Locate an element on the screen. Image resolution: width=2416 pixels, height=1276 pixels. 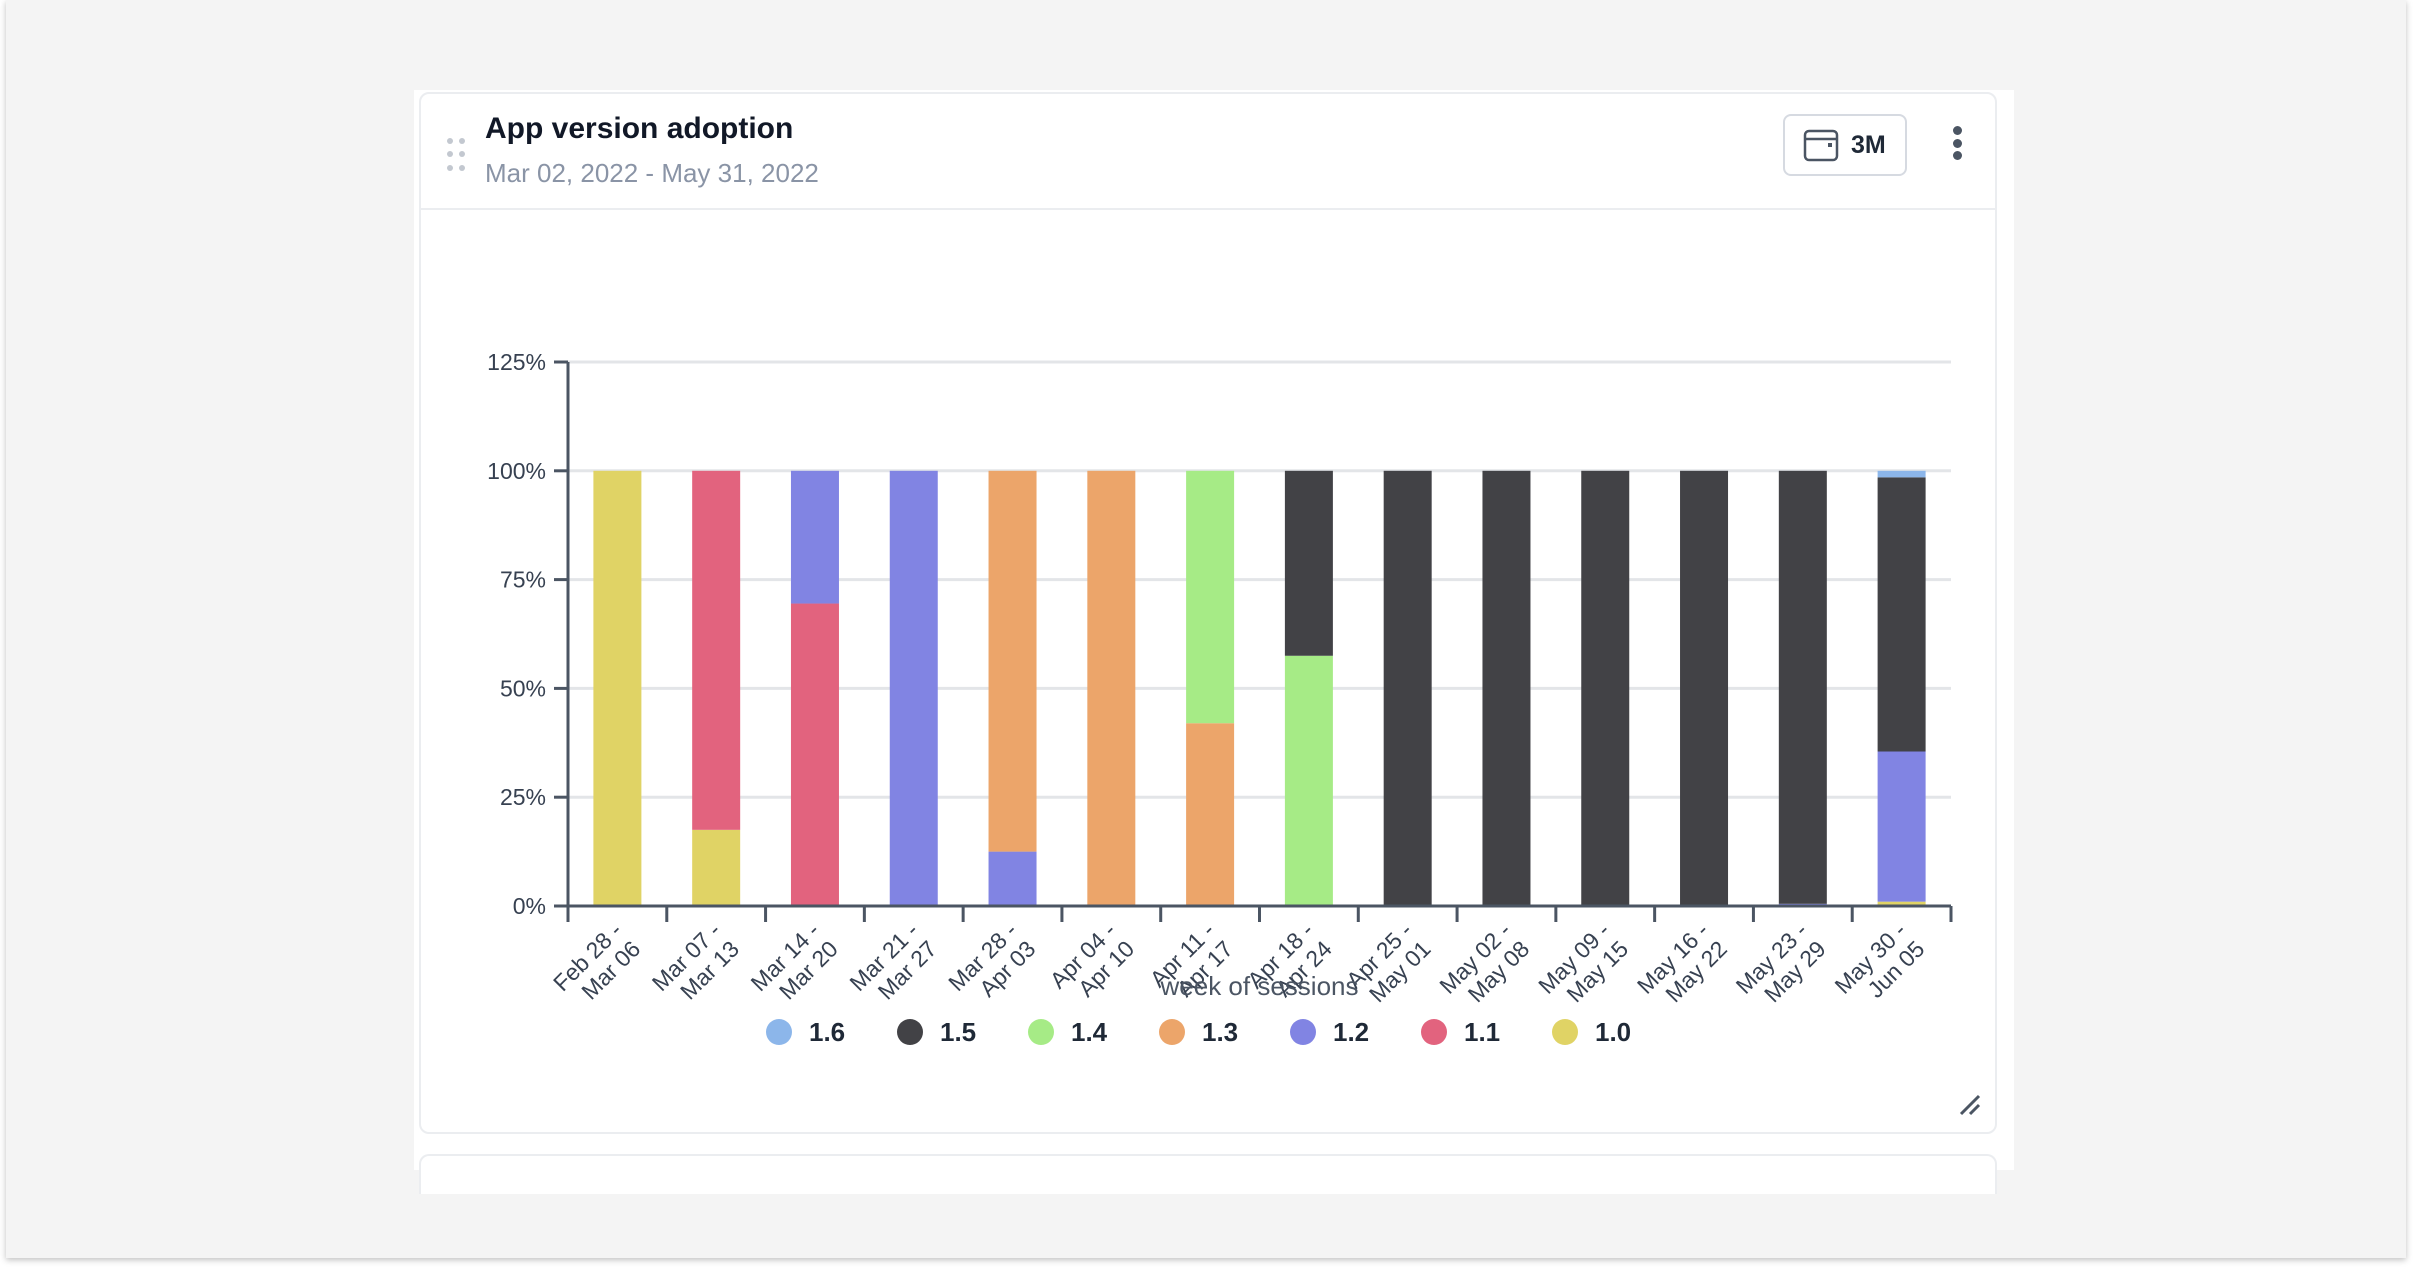
legend-label: 1.4 is located at coordinates (1089, 1032).